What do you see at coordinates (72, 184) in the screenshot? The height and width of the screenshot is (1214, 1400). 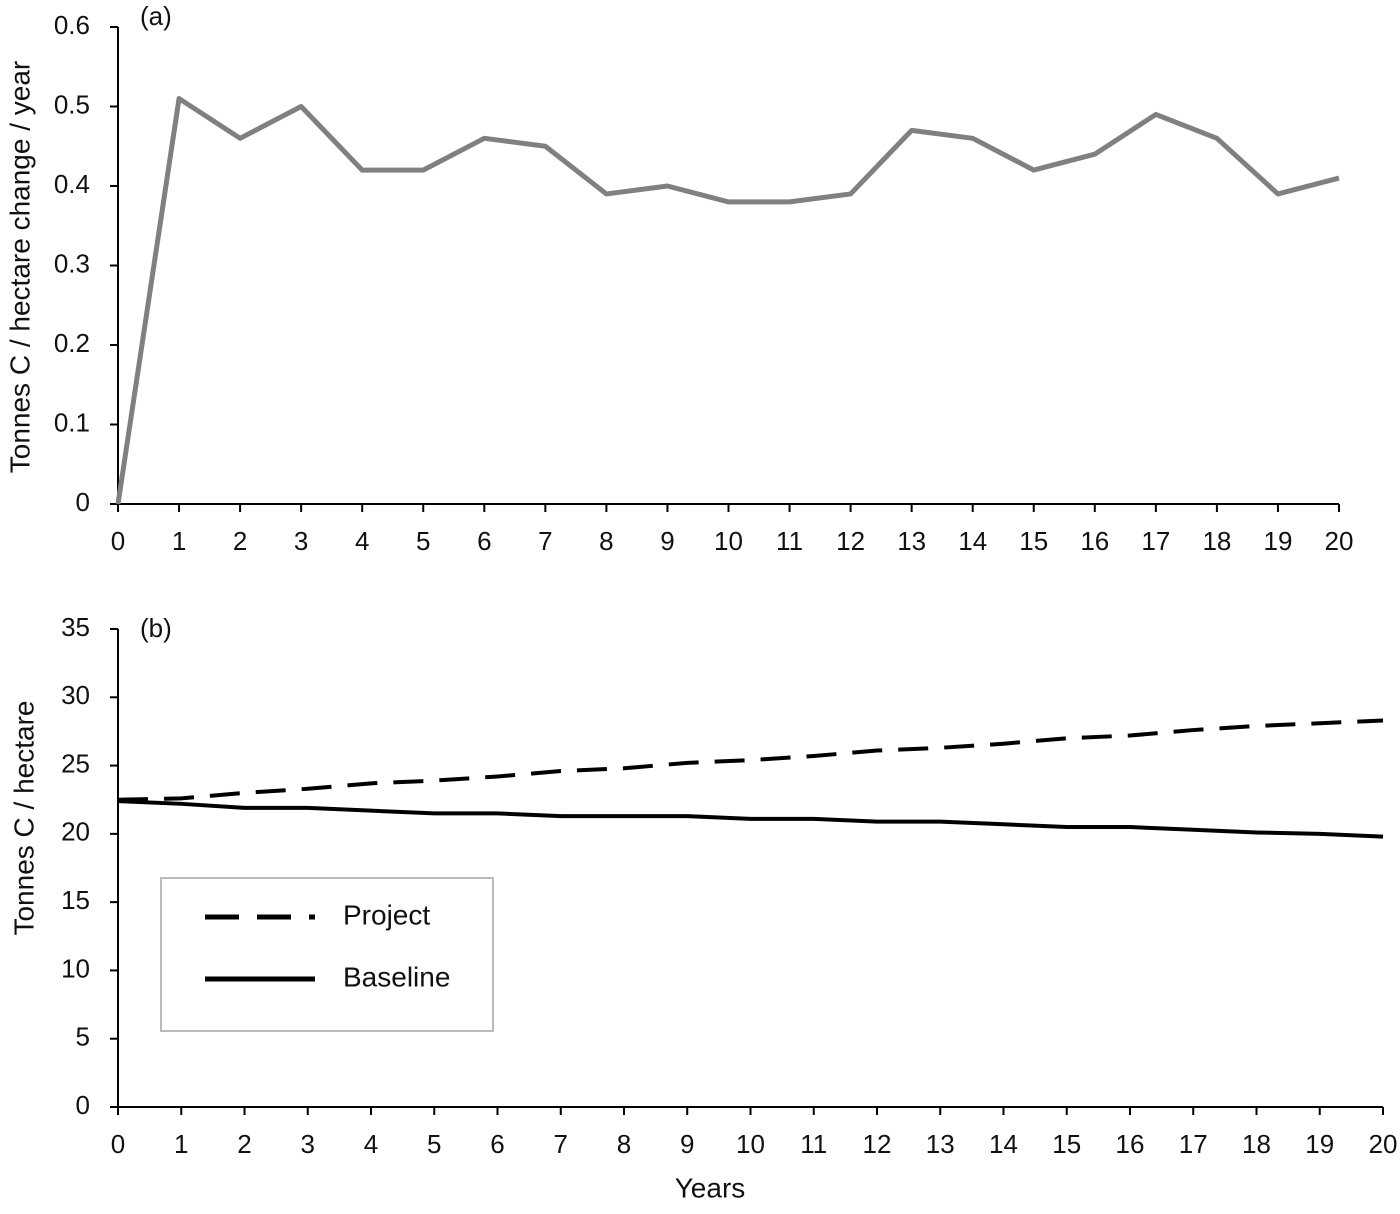 I see `y-tick-label: 0.4` at bounding box center [72, 184].